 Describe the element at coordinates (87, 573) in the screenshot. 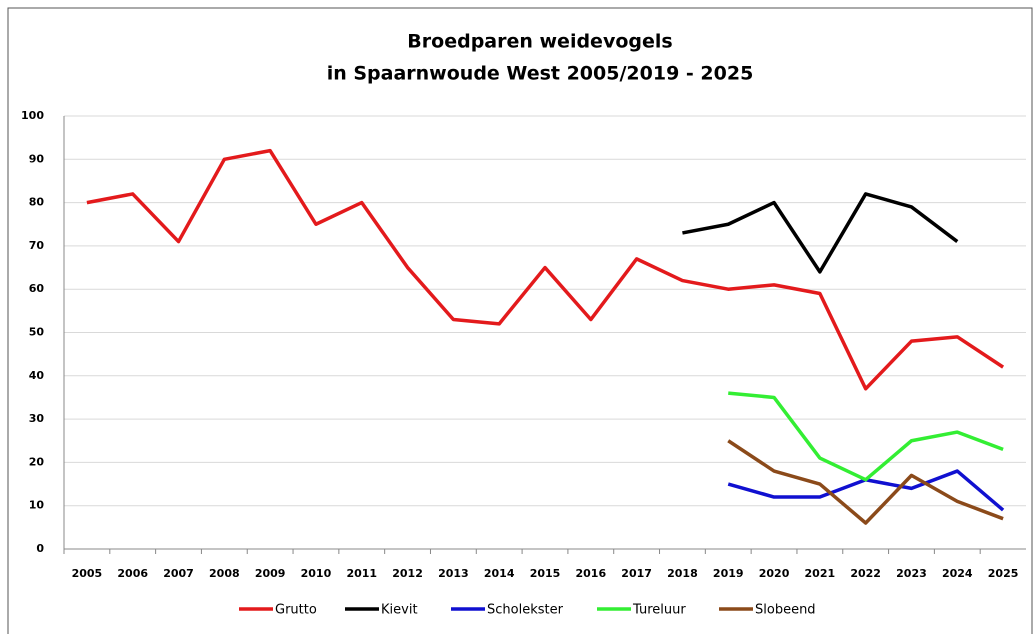

I see `x-tick-label: 2005` at that location.